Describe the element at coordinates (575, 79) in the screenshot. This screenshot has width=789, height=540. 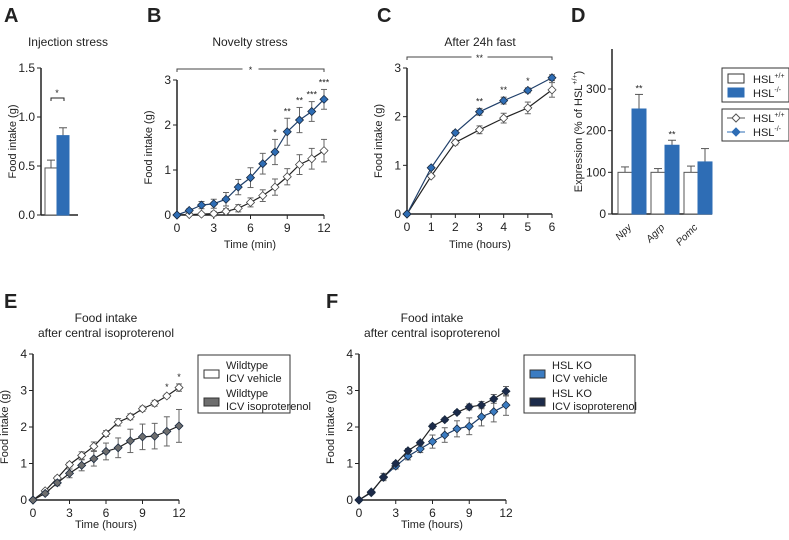
I see `y-label-sup: +/+` at that location.